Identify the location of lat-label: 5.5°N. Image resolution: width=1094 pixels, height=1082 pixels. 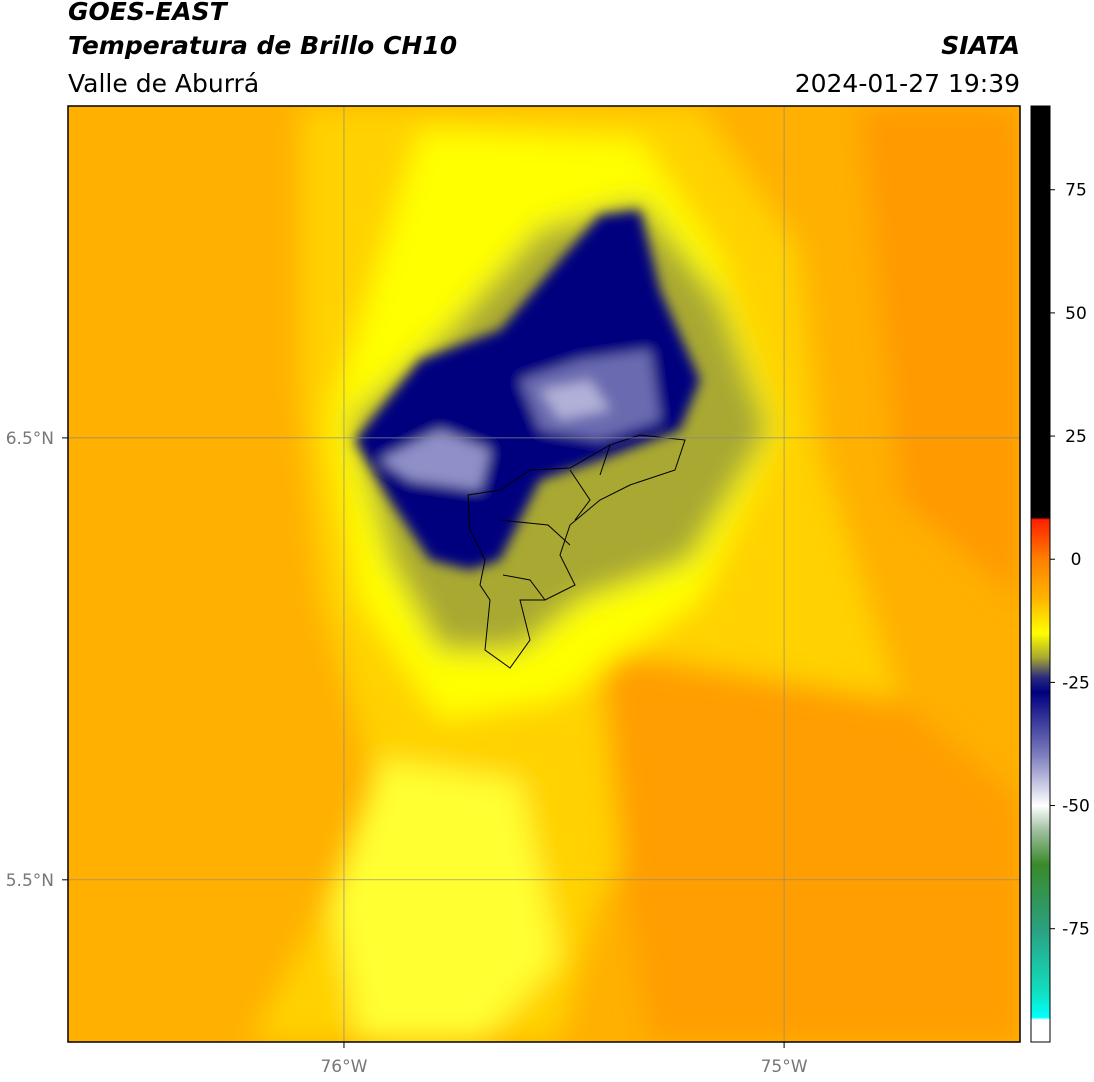
(30, 881).